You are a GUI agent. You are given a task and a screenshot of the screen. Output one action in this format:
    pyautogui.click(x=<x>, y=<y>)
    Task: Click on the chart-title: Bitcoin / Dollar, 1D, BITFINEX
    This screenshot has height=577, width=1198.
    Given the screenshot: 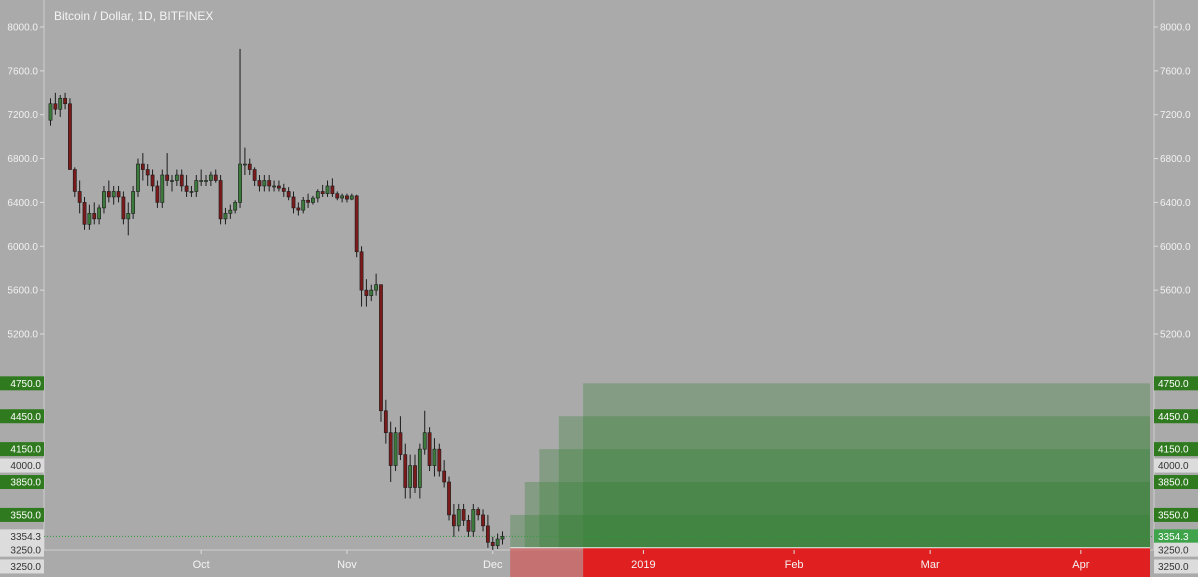 What is the action you would take?
    pyautogui.click(x=134, y=16)
    